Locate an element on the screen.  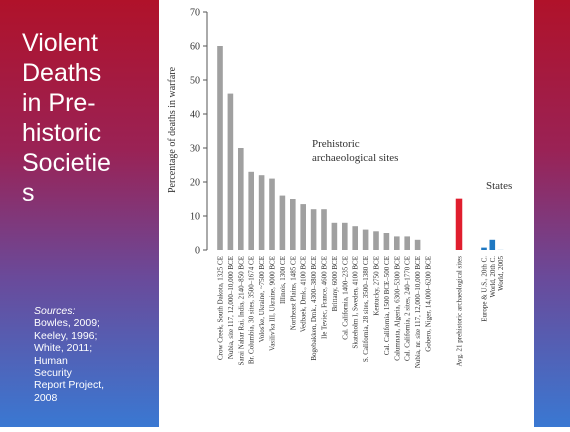
x-tick-label: Nubia, site 117, 12,000–10,000 BCE is located at coordinates (231, 307).